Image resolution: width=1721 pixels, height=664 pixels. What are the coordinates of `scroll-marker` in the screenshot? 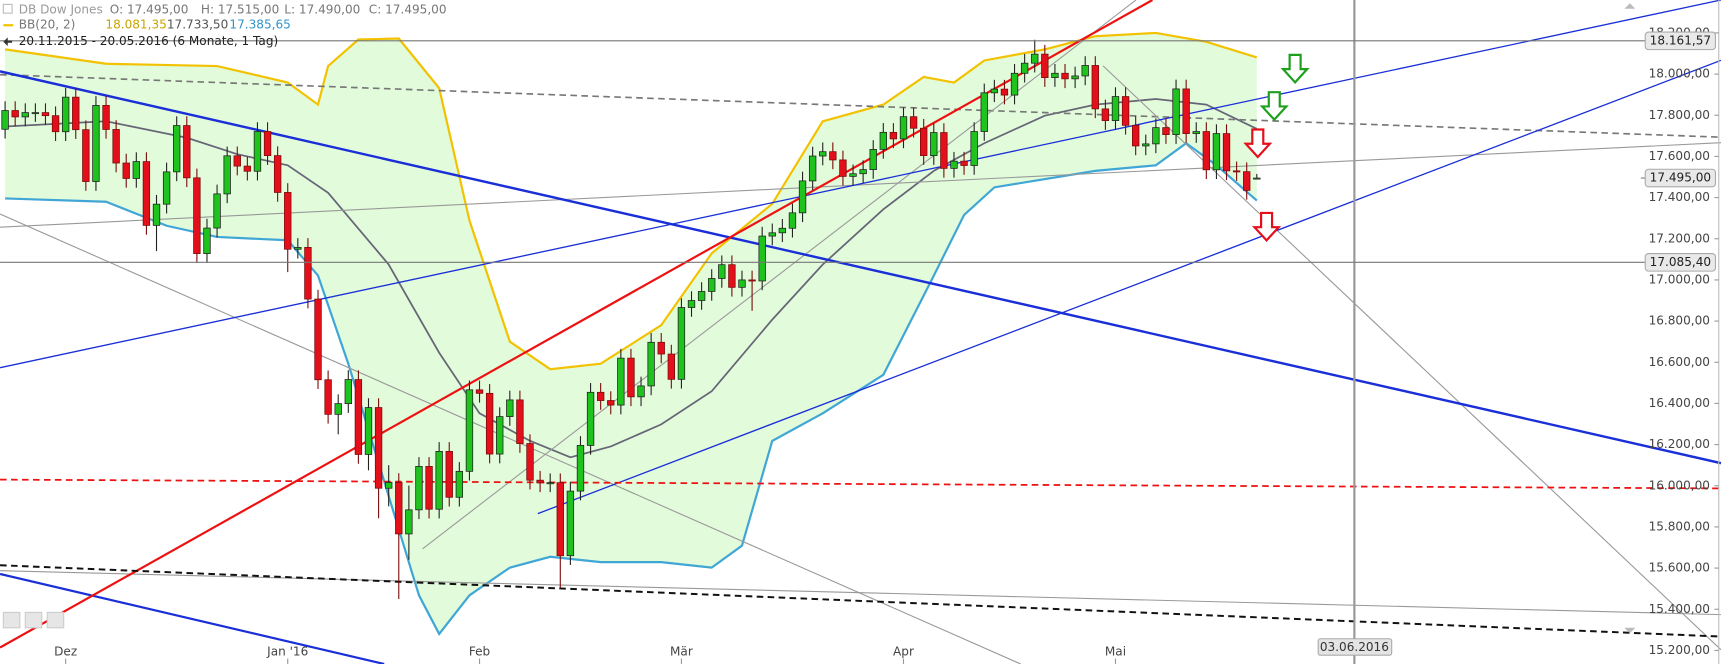 It's located at (1630, 6).